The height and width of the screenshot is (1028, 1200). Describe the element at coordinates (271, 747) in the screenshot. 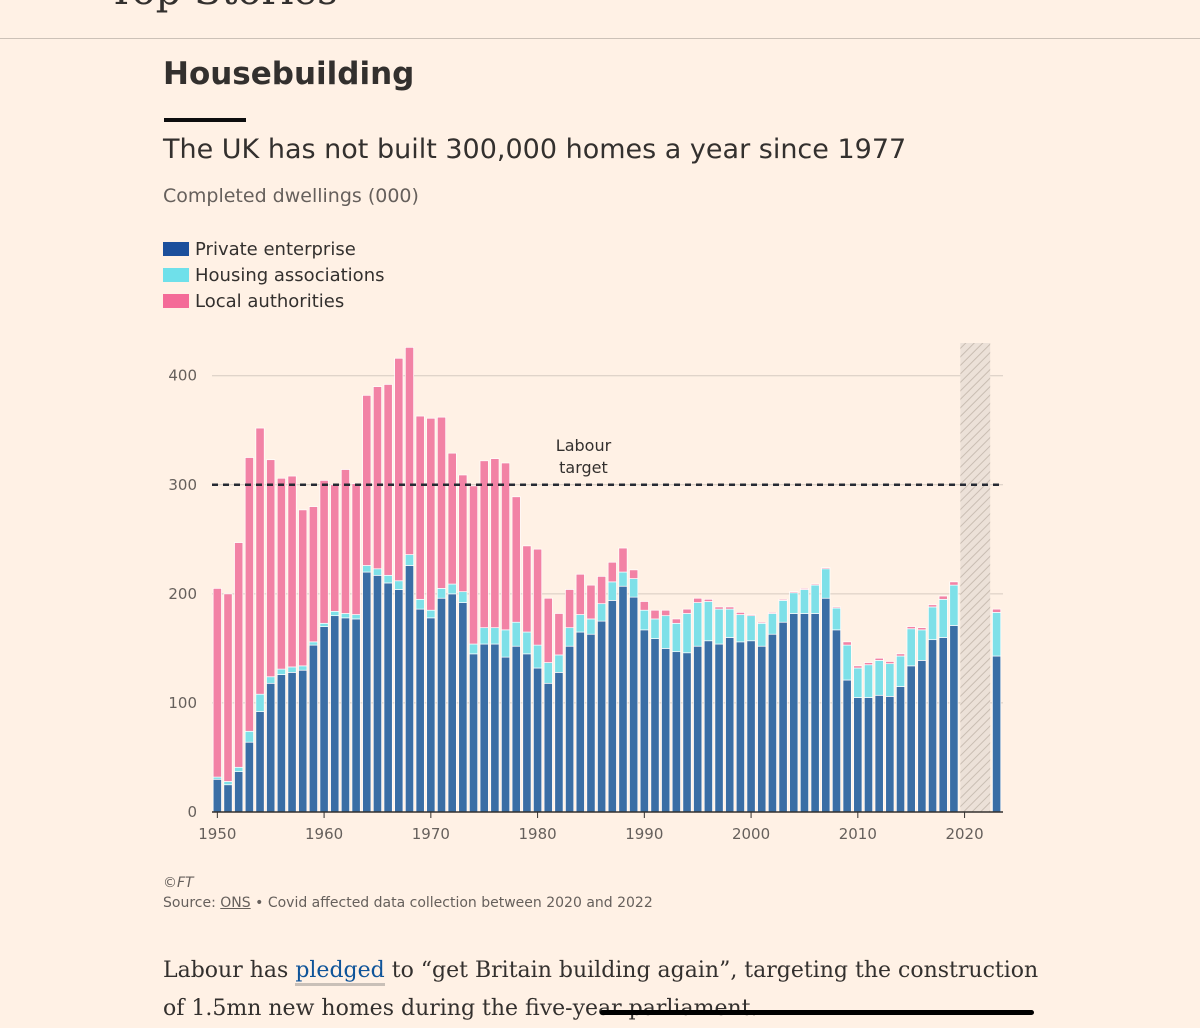

I see `bar-1955-private` at that location.